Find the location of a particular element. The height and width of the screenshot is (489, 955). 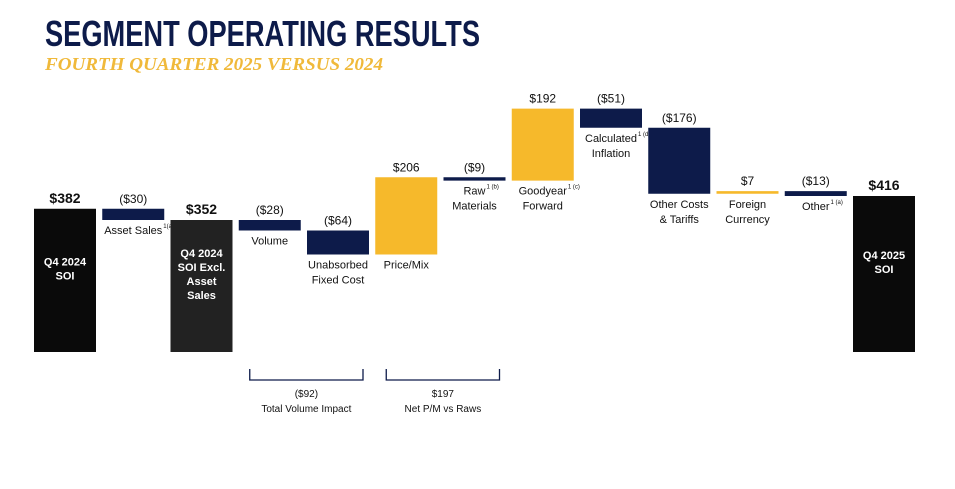

value-label: $382 is located at coordinates (64, 198).